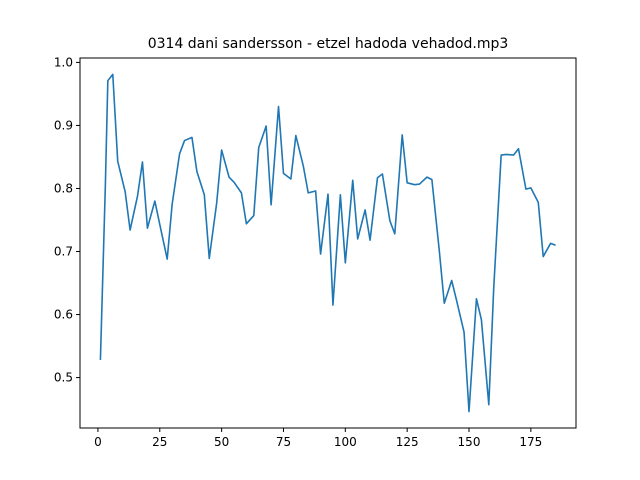 This screenshot has height=480, width=640. What do you see at coordinates (63, 378) in the screenshot?
I see `y-tick-label: 0.5` at bounding box center [63, 378].